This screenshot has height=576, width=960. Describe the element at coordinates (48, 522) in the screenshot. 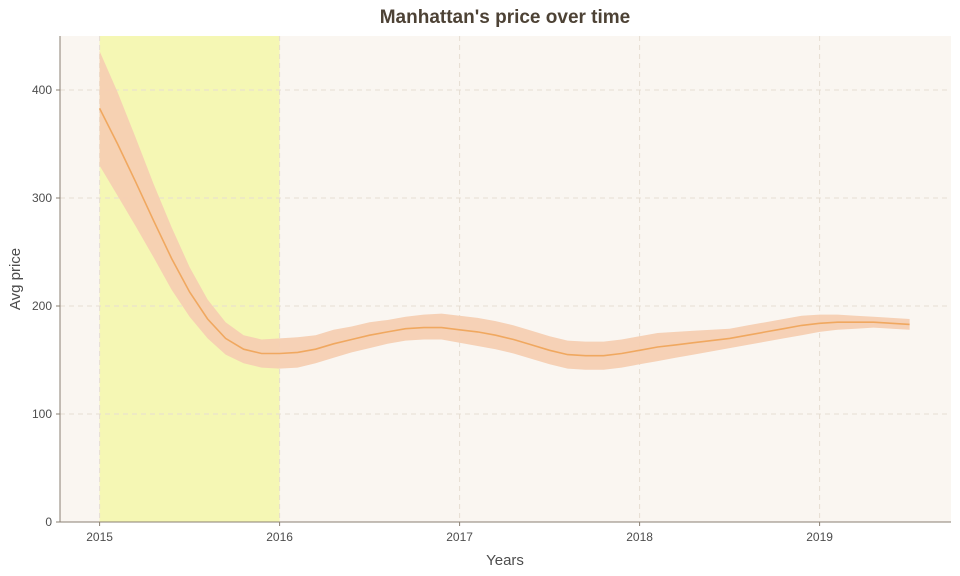

I see `y-tick-label: 0` at that location.